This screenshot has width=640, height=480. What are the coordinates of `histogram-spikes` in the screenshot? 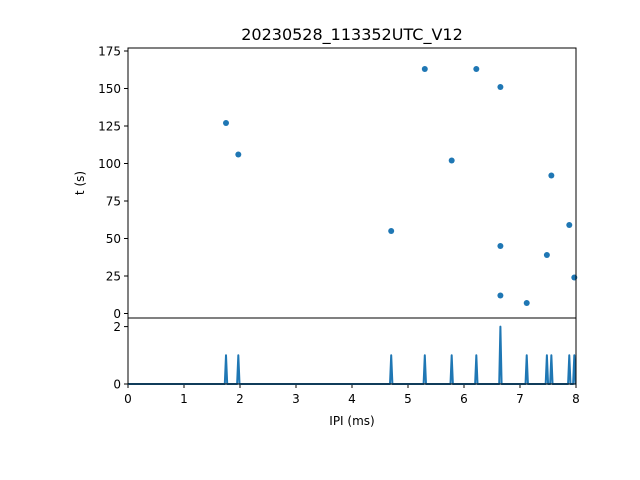 It's located at (352, 355).